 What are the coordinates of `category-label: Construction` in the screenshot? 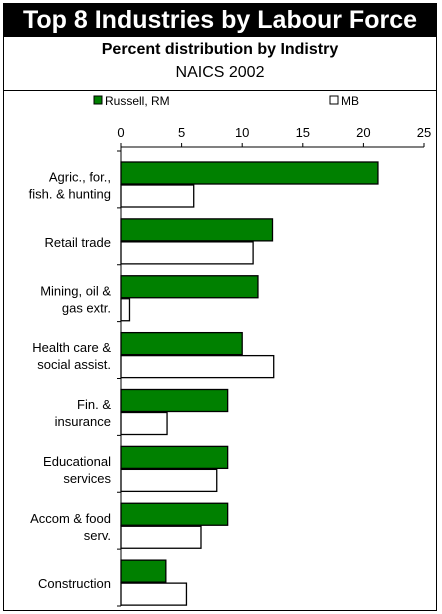 It's located at (74, 583).